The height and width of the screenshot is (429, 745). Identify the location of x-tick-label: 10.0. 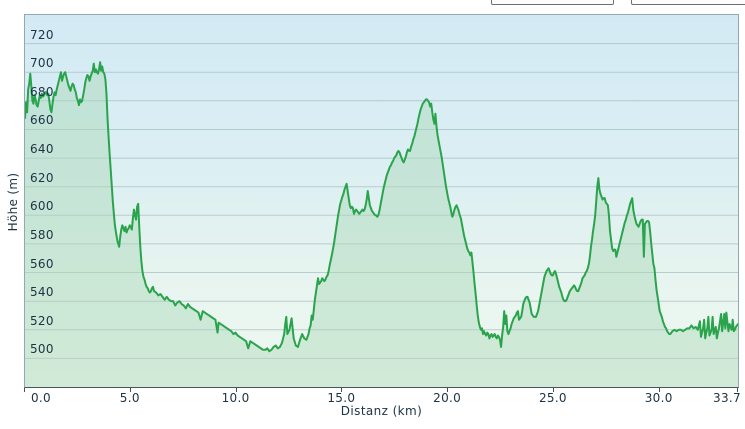
(235, 398).